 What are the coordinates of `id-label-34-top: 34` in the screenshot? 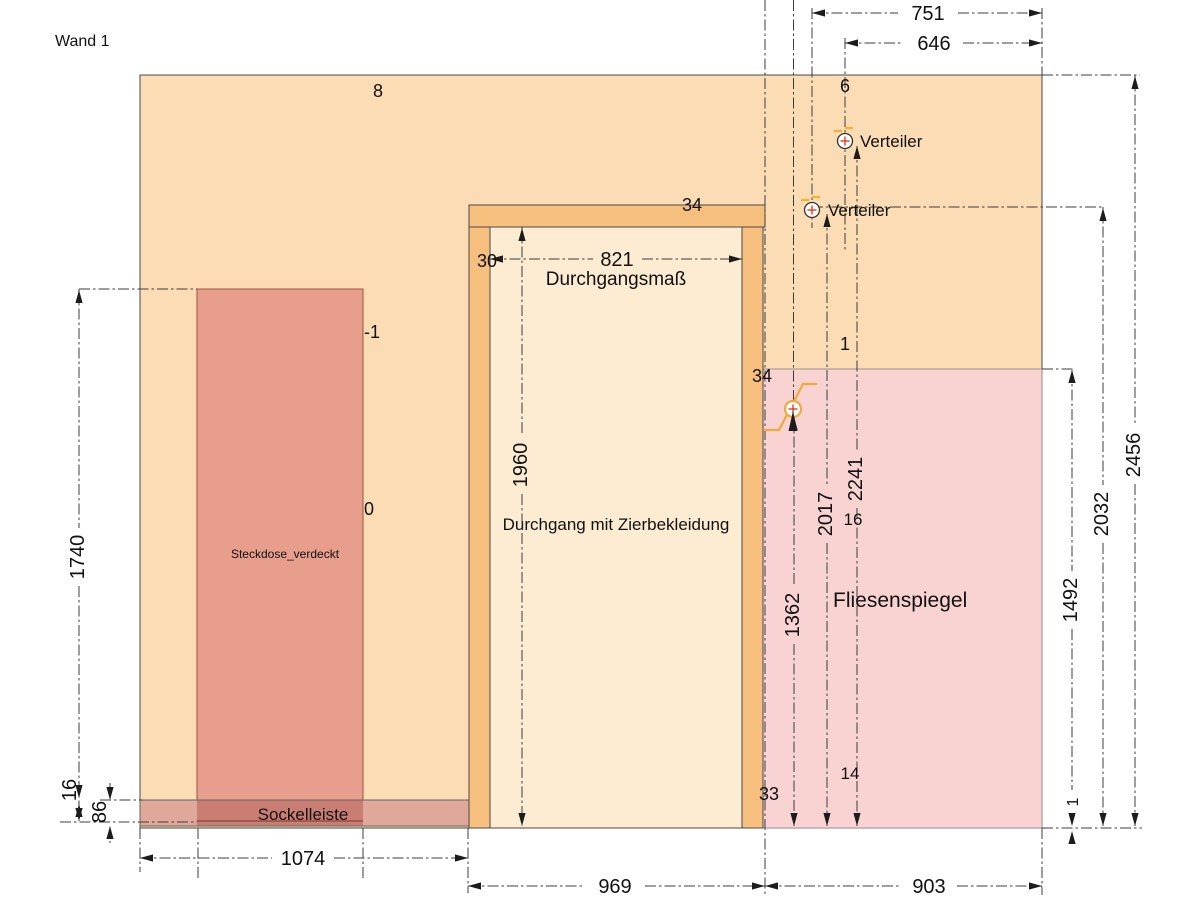 It's located at (692, 205).